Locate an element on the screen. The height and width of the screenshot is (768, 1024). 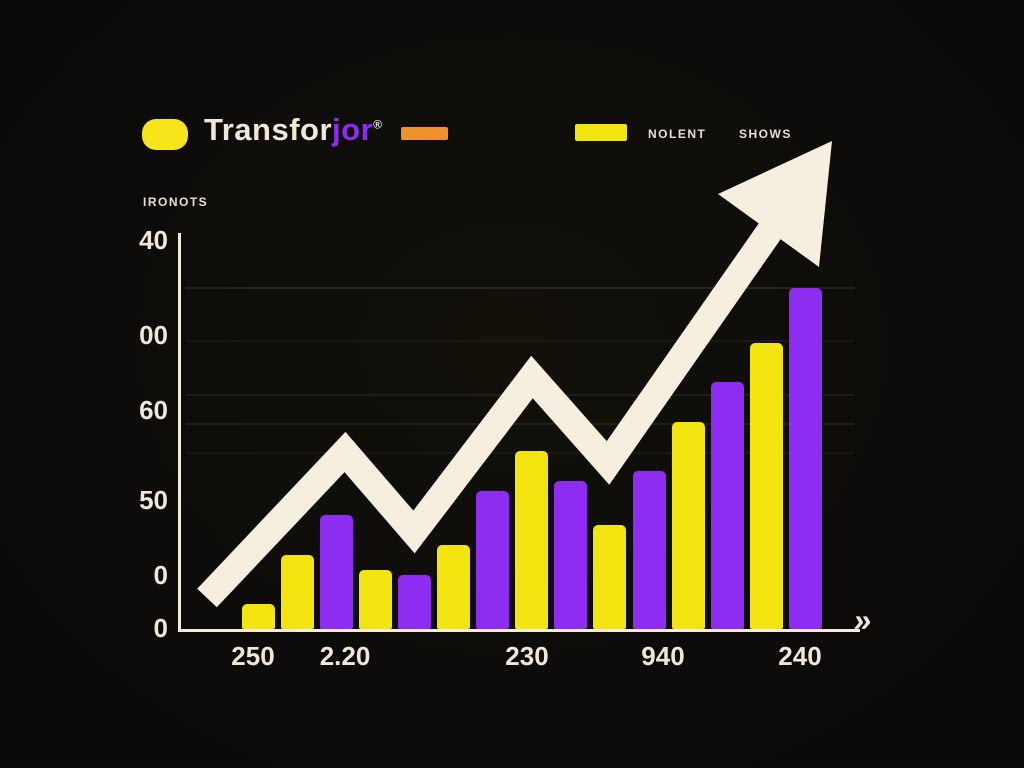
x-tick-label: 230 is located at coordinates (527, 656).